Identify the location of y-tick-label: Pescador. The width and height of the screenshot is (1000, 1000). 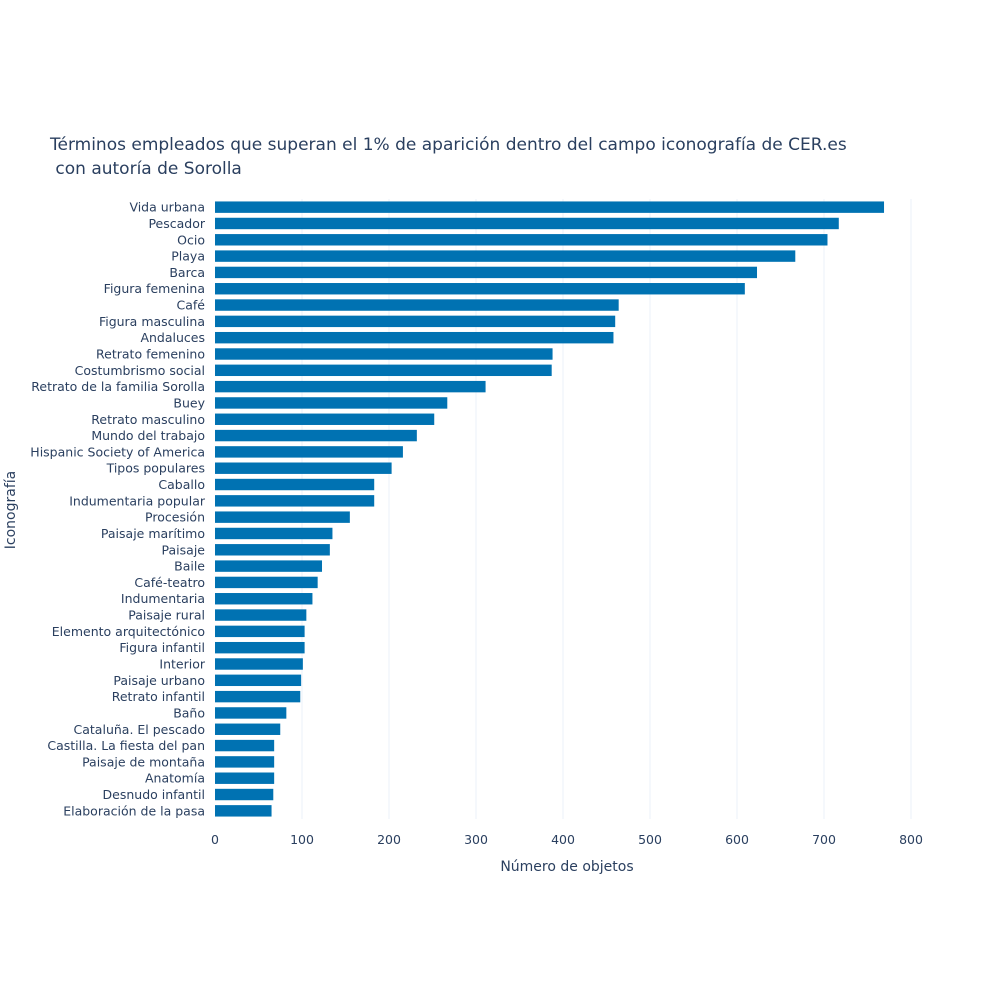
(176, 223).